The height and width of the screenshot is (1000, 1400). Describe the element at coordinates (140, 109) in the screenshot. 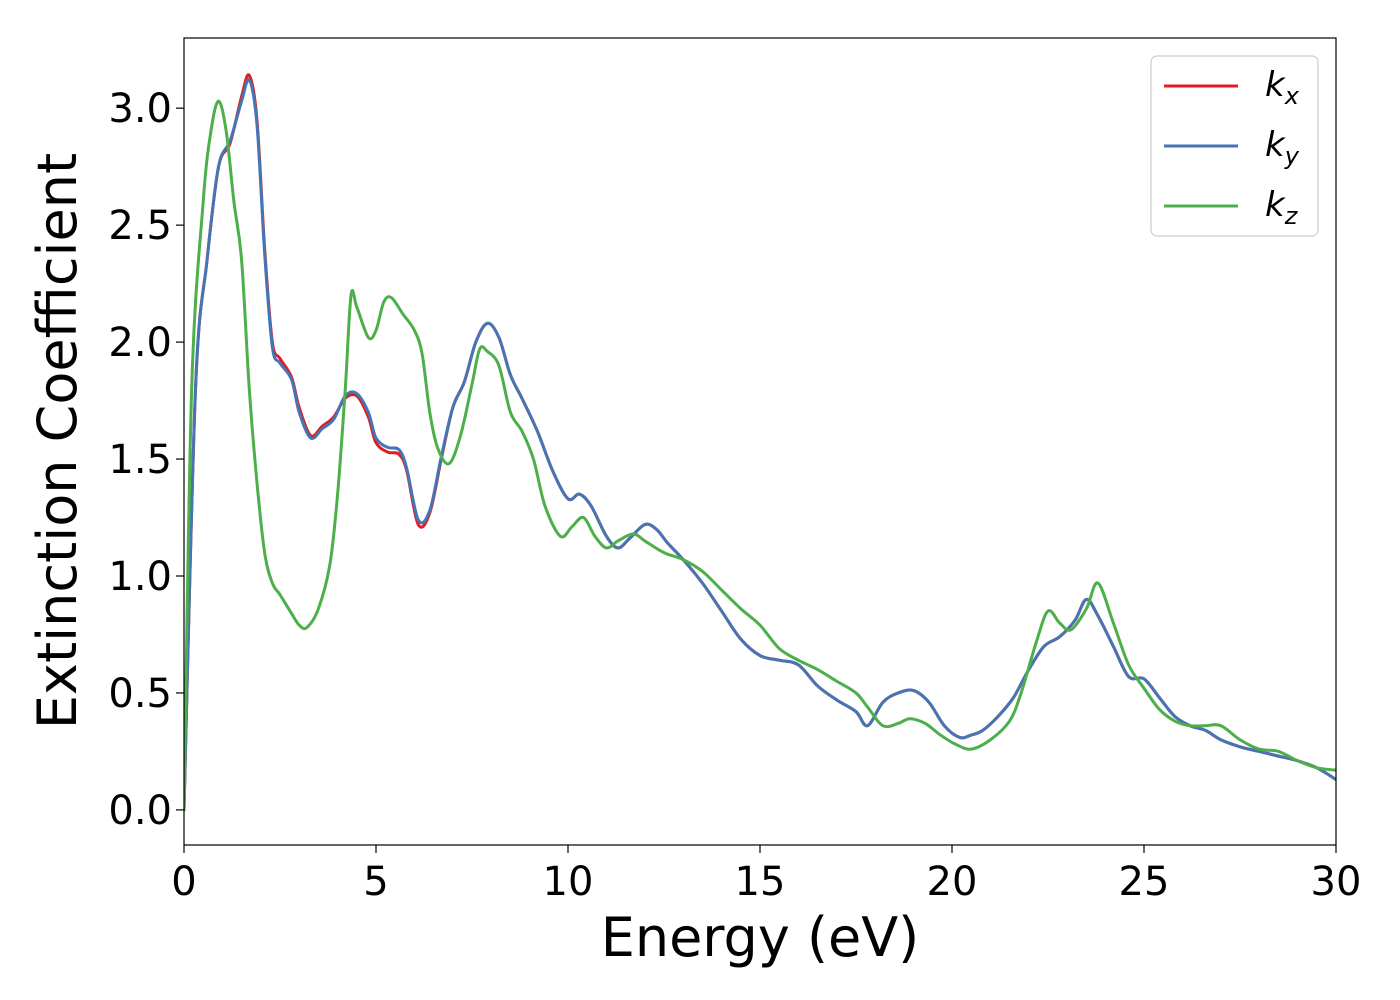

I see `y-tick-label: 3.0` at that location.